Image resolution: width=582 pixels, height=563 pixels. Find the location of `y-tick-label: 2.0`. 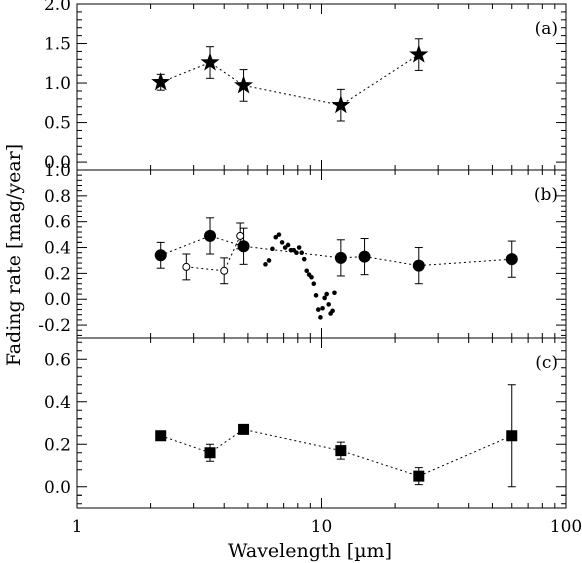

y-tick-label: 2.0 is located at coordinates (57, 7).